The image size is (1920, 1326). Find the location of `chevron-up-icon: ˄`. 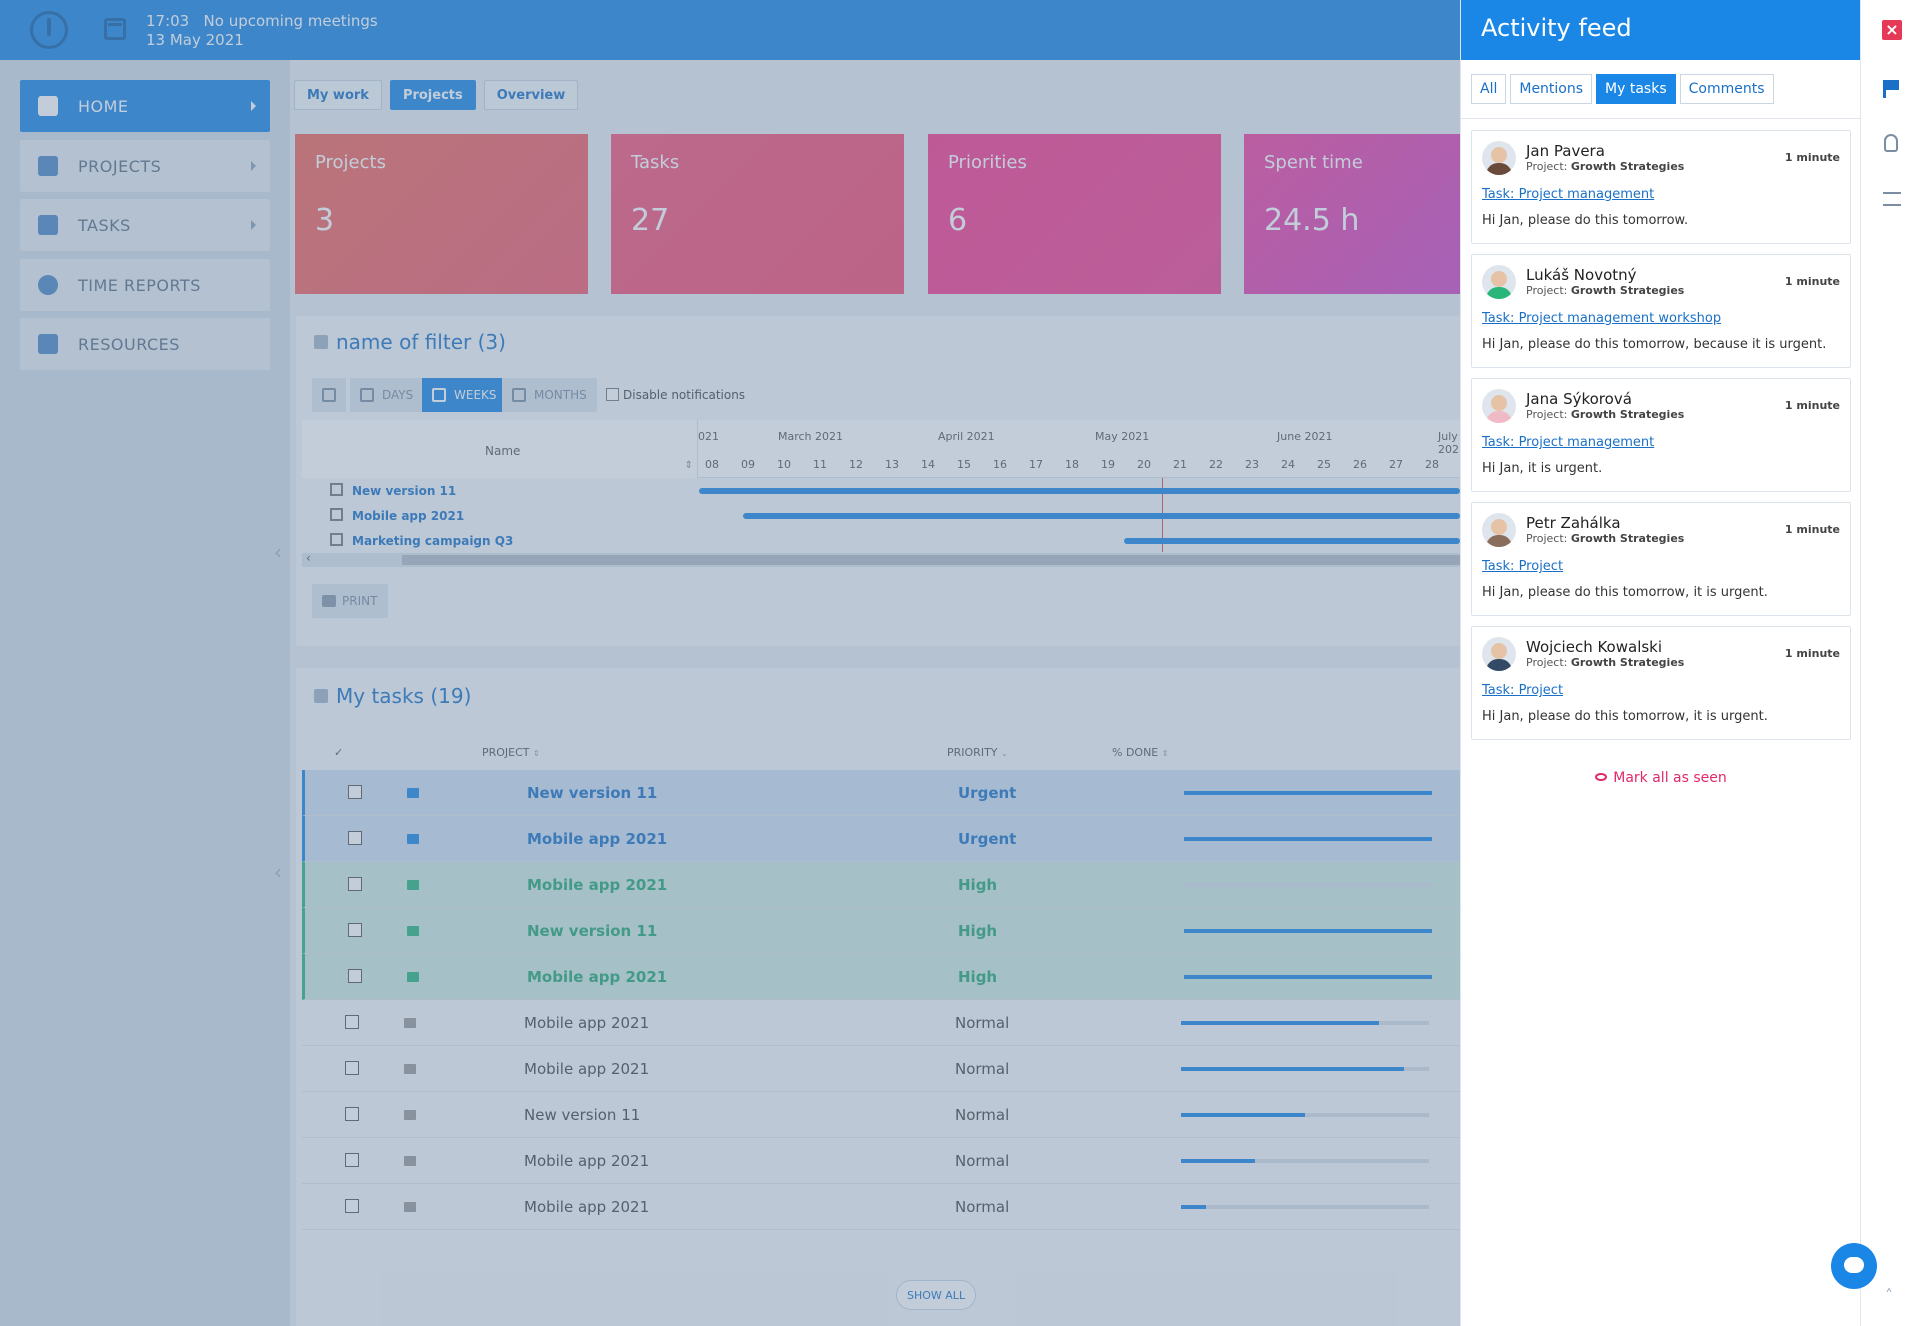

chevron-up-icon: ˄ is located at coordinates (1889, 1295).